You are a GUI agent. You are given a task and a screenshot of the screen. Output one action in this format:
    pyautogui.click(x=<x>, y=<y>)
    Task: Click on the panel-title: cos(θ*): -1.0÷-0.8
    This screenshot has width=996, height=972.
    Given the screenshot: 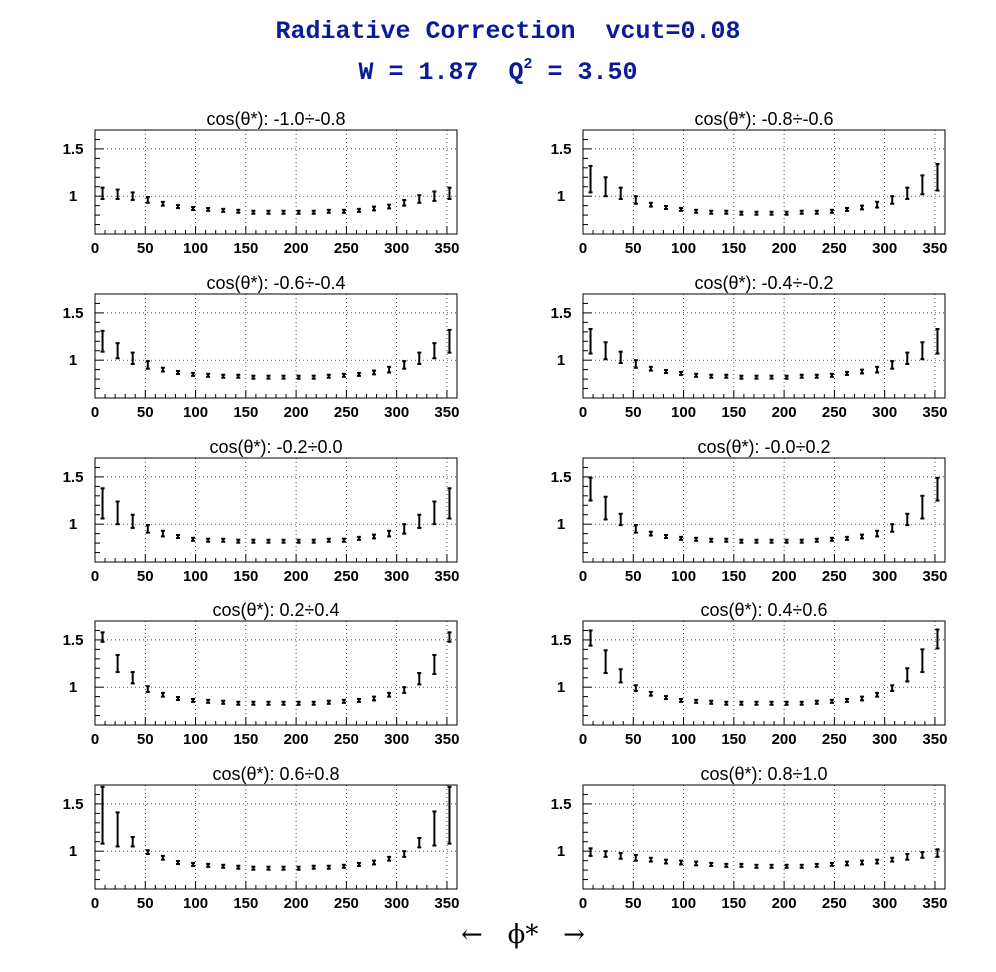 What is the action you would take?
    pyautogui.click(x=276, y=119)
    